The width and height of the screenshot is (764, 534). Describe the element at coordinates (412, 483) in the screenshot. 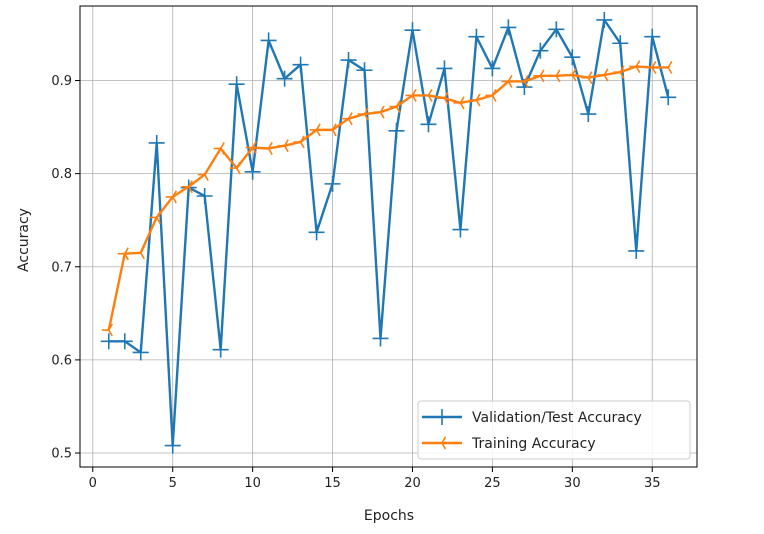

I see `x-tick-label: 20` at that location.